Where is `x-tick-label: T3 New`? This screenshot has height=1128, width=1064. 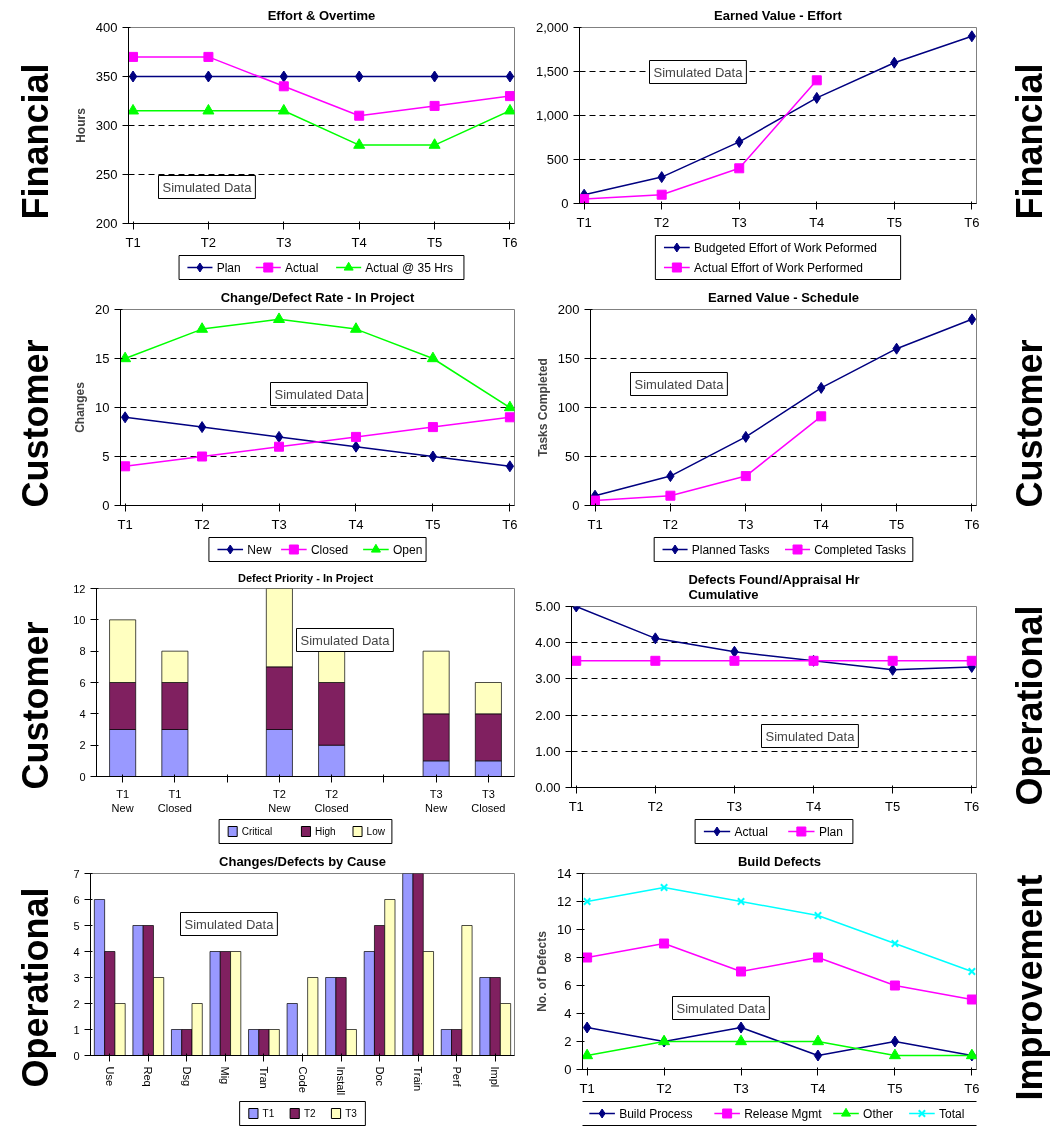 x-tick-label: T3 New is located at coordinates (436, 800).